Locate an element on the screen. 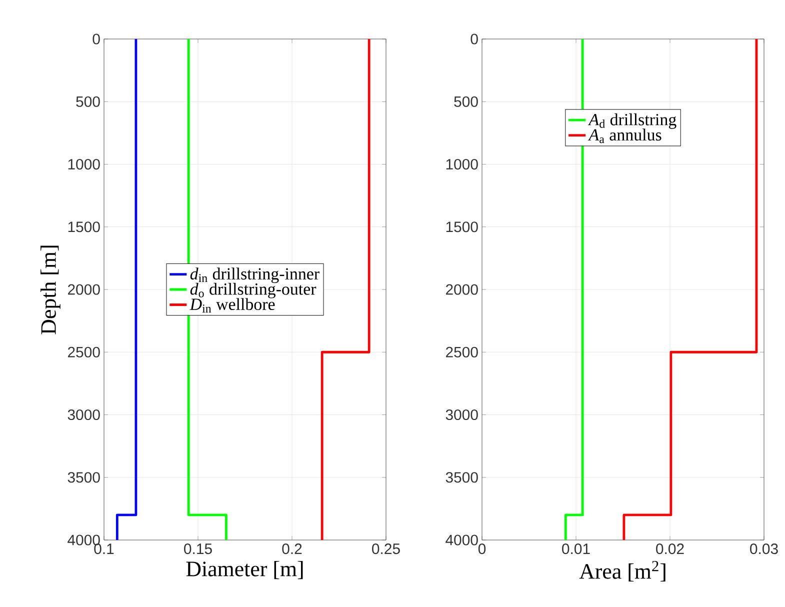 The height and width of the screenshot is (607, 785). x-axis-title: Area [m$^{2}$] is located at coordinates (622, 571).